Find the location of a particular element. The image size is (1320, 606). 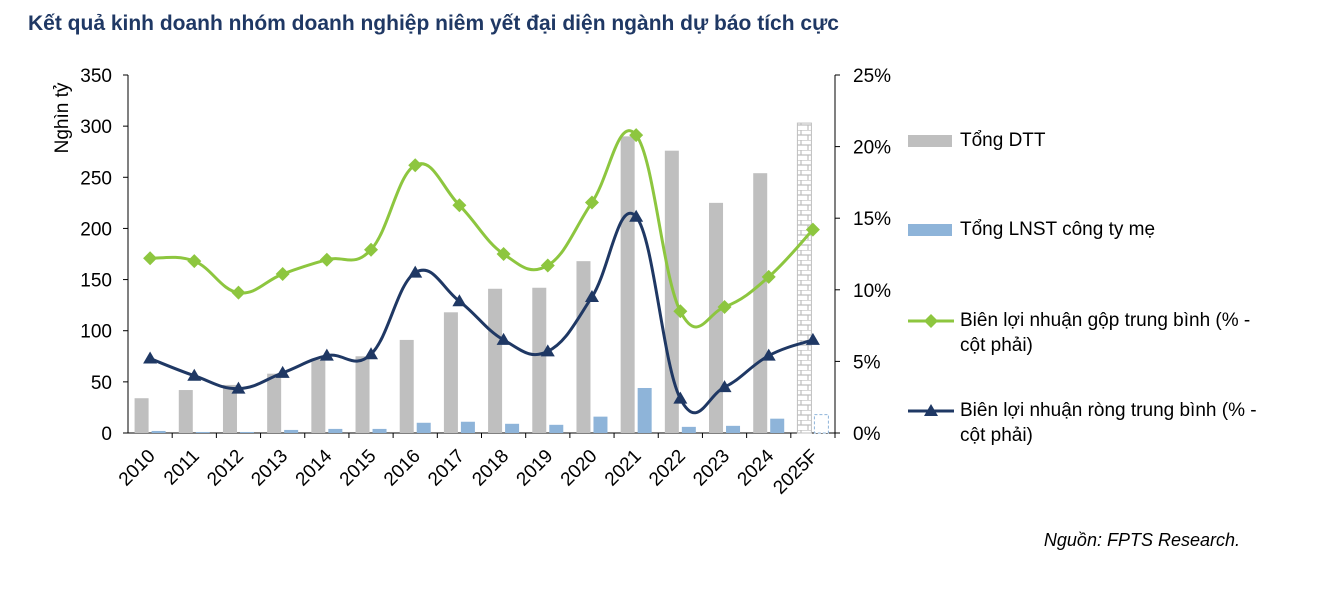

y2-tick-label: 25% is located at coordinates (872, 76).